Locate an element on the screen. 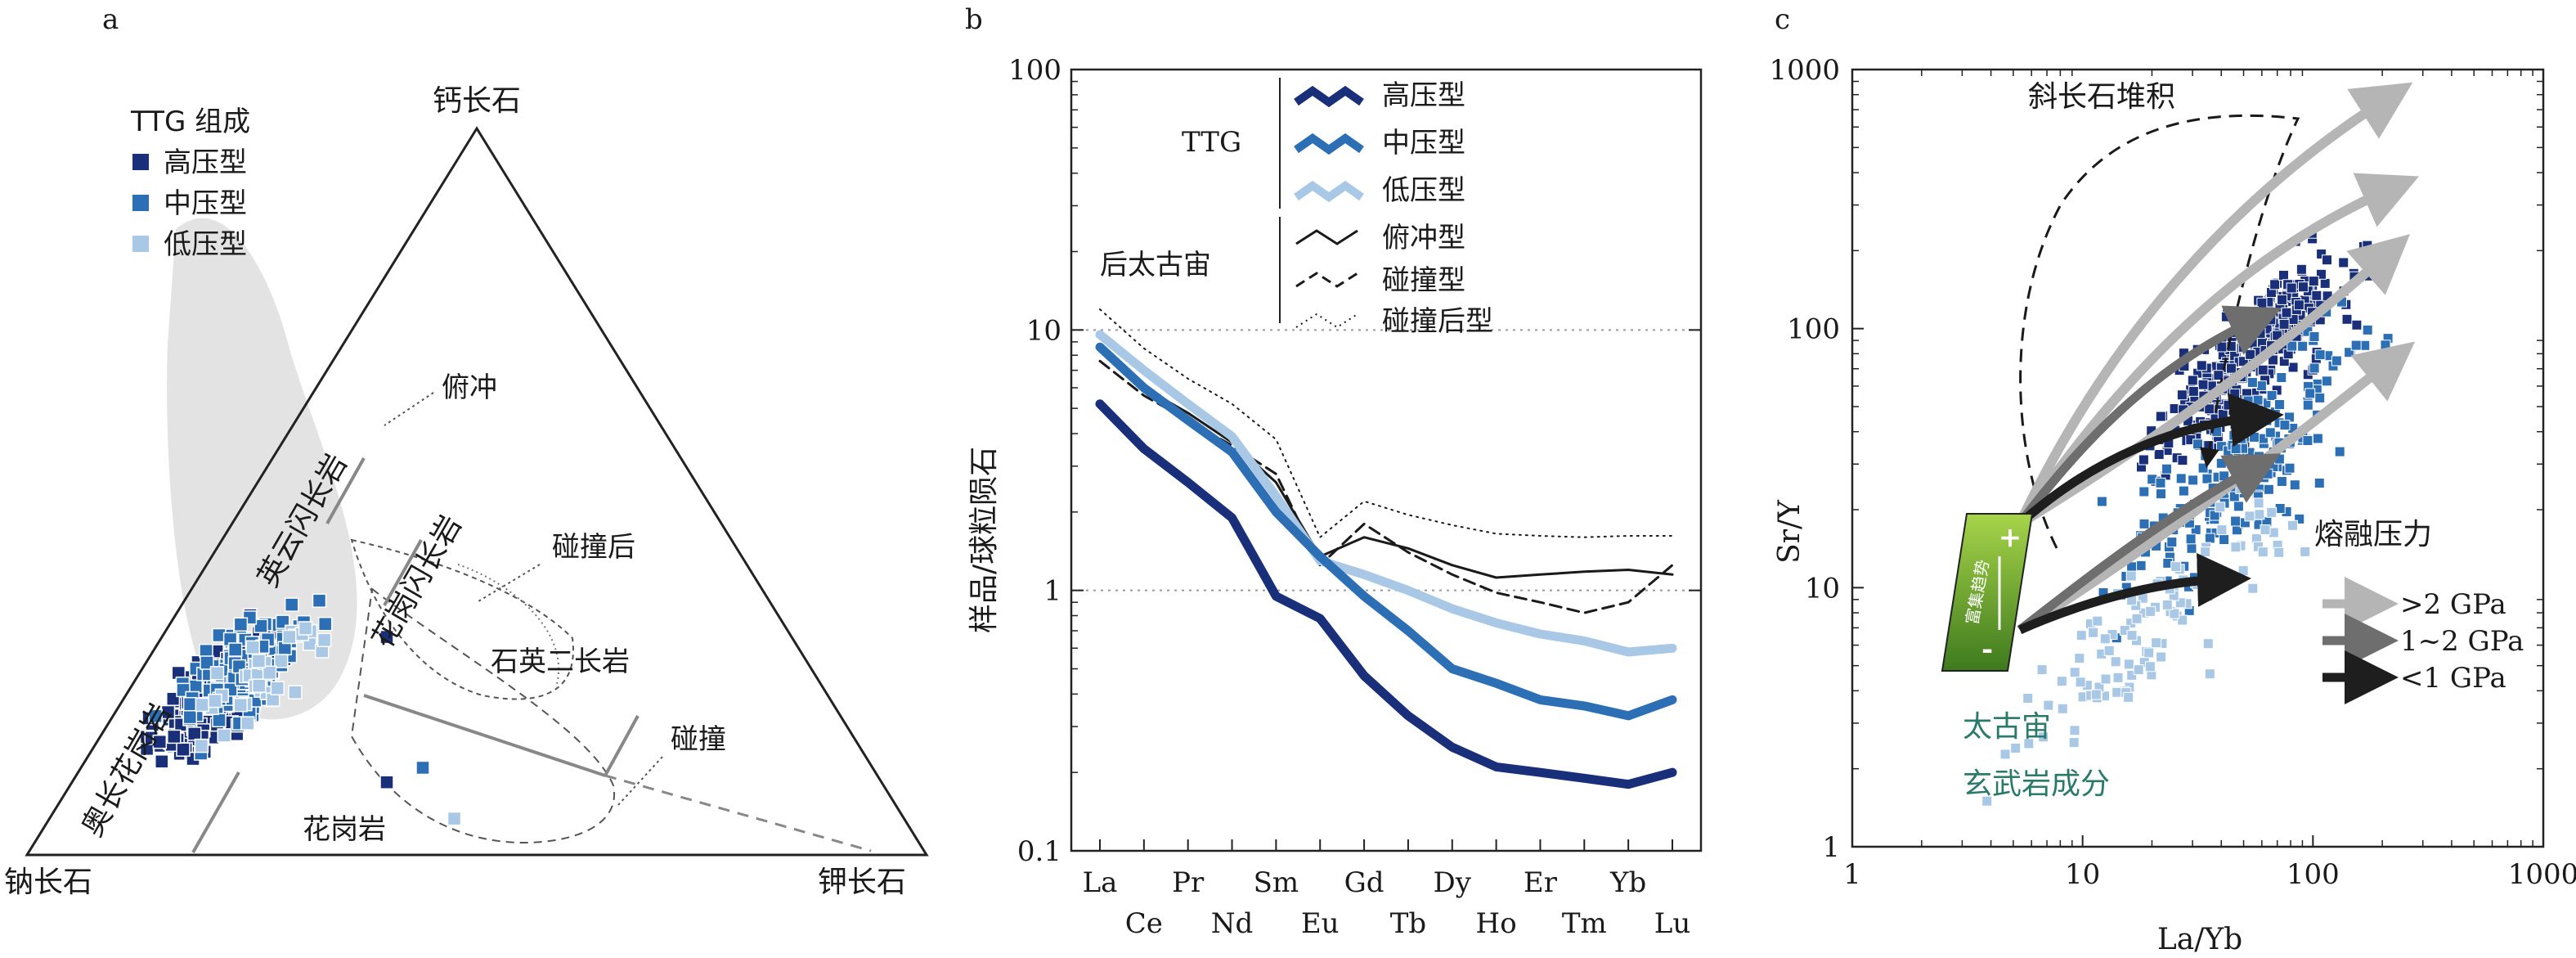 This screenshot has height=958, width=2576. field-qmonzonite: 石英二长岩 is located at coordinates (560, 661).